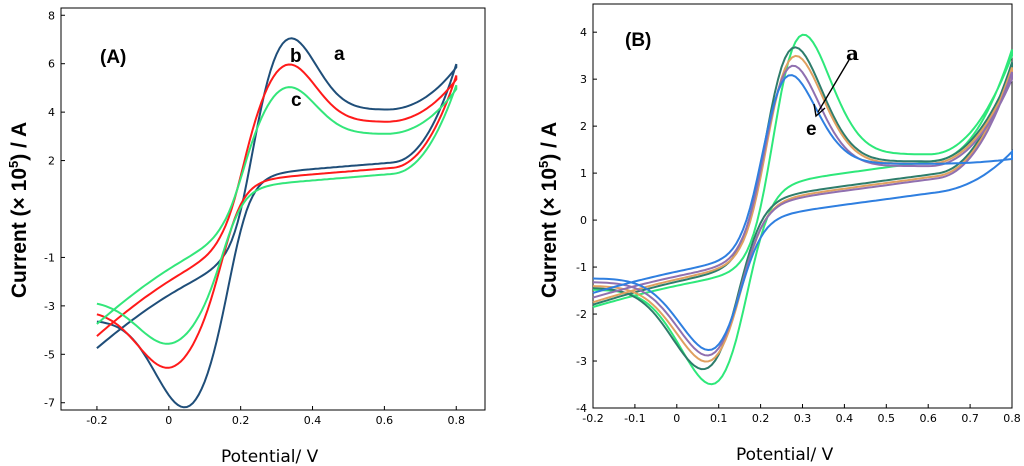  Describe the element at coordinates (581, 408) in the screenshot. I see `panel-b-y-tick-label: -4` at that location.